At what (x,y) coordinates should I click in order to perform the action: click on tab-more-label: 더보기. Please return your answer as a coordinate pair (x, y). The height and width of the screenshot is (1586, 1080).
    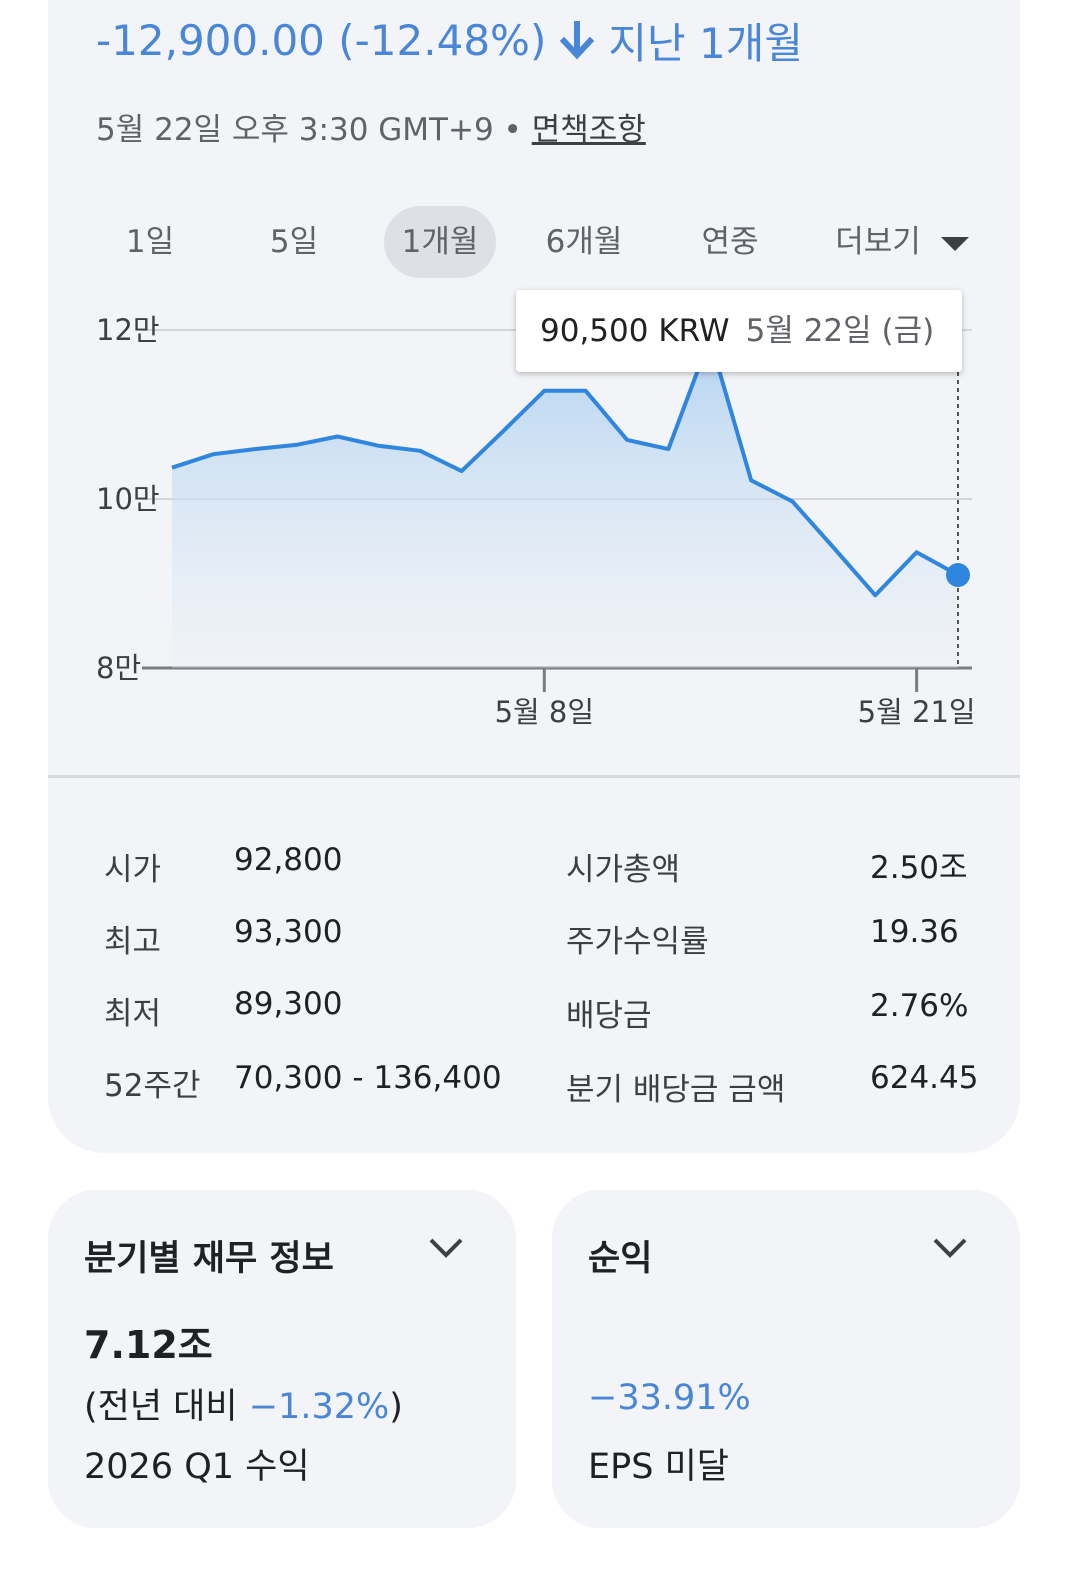
    Looking at the image, I should click on (878, 242).